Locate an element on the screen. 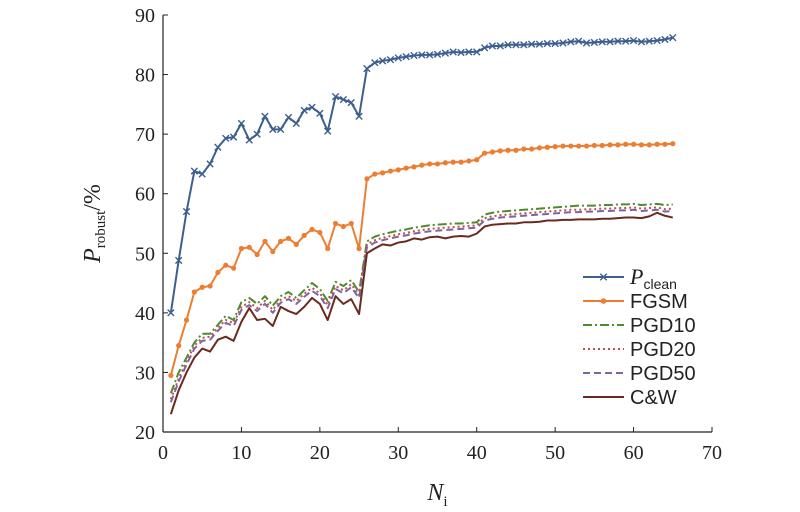 The image size is (800, 512). x-tick-label: 70 is located at coordinates (712, 453).